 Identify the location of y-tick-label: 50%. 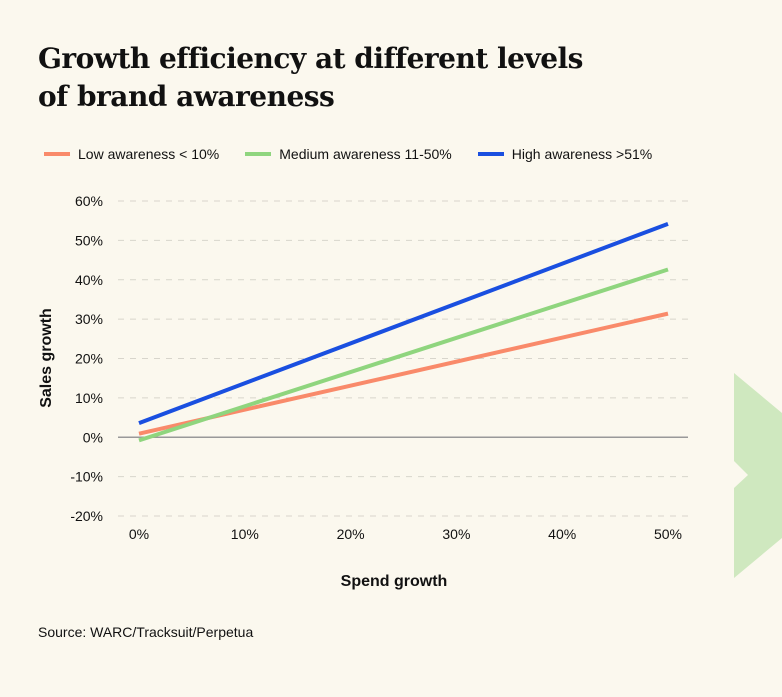
(89, 240).